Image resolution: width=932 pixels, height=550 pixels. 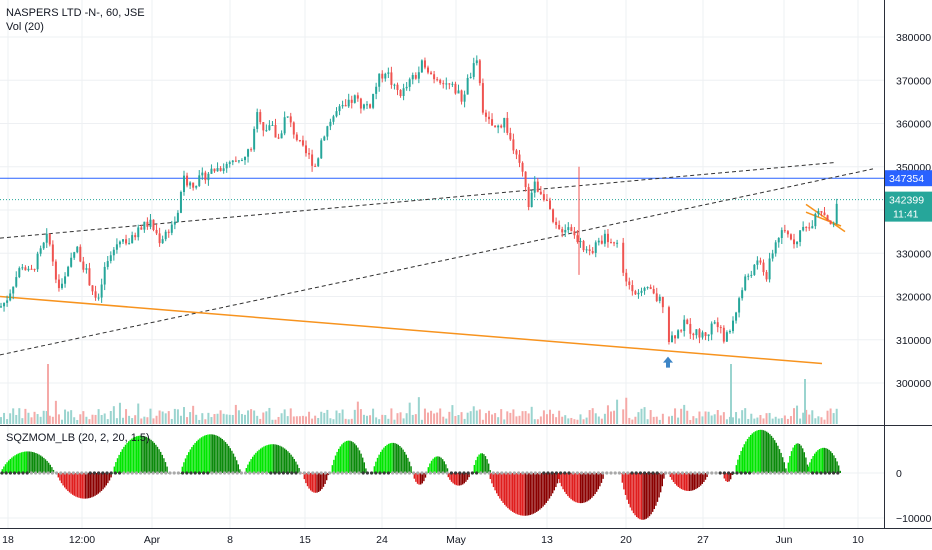 I want to click on volume-spike, so click(x=731, y=394).